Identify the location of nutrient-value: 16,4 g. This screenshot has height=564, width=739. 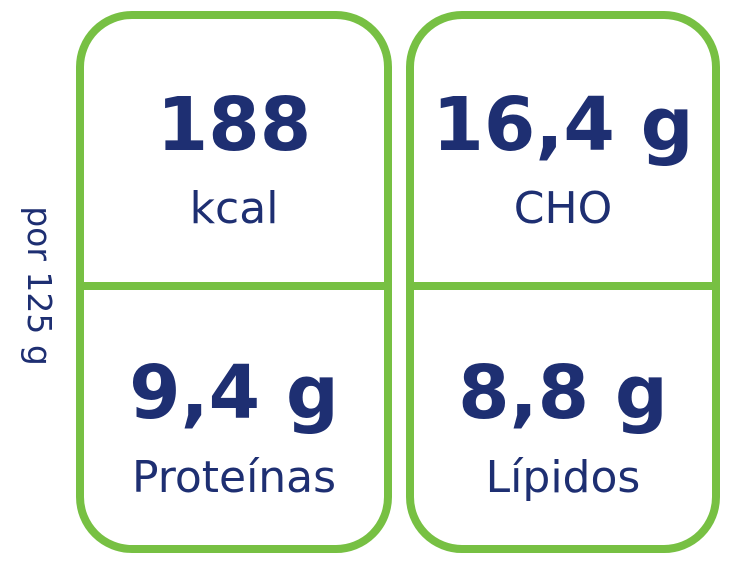
(562, 125).